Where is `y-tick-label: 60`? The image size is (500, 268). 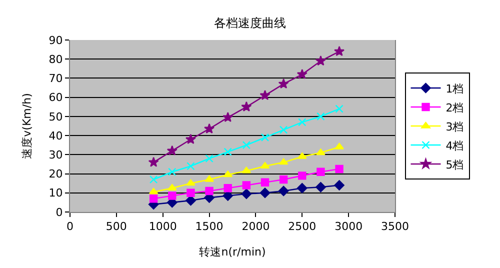
y-tick-label: 60 is located at coordinates (55, 97).